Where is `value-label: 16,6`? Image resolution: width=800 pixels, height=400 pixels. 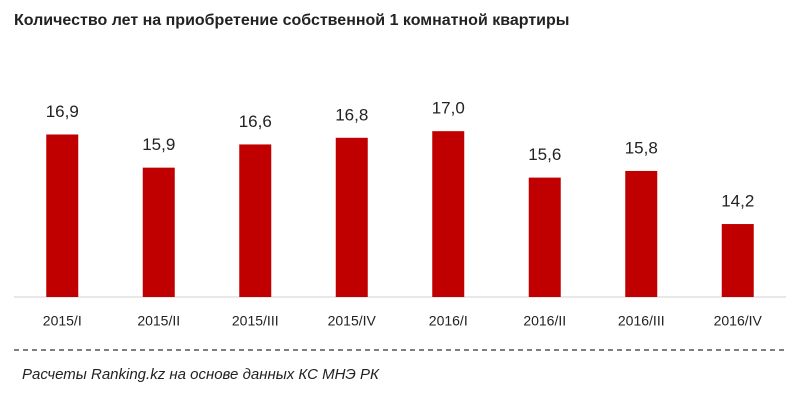
value-label: 16,6 is located at coordinates (255, 121).